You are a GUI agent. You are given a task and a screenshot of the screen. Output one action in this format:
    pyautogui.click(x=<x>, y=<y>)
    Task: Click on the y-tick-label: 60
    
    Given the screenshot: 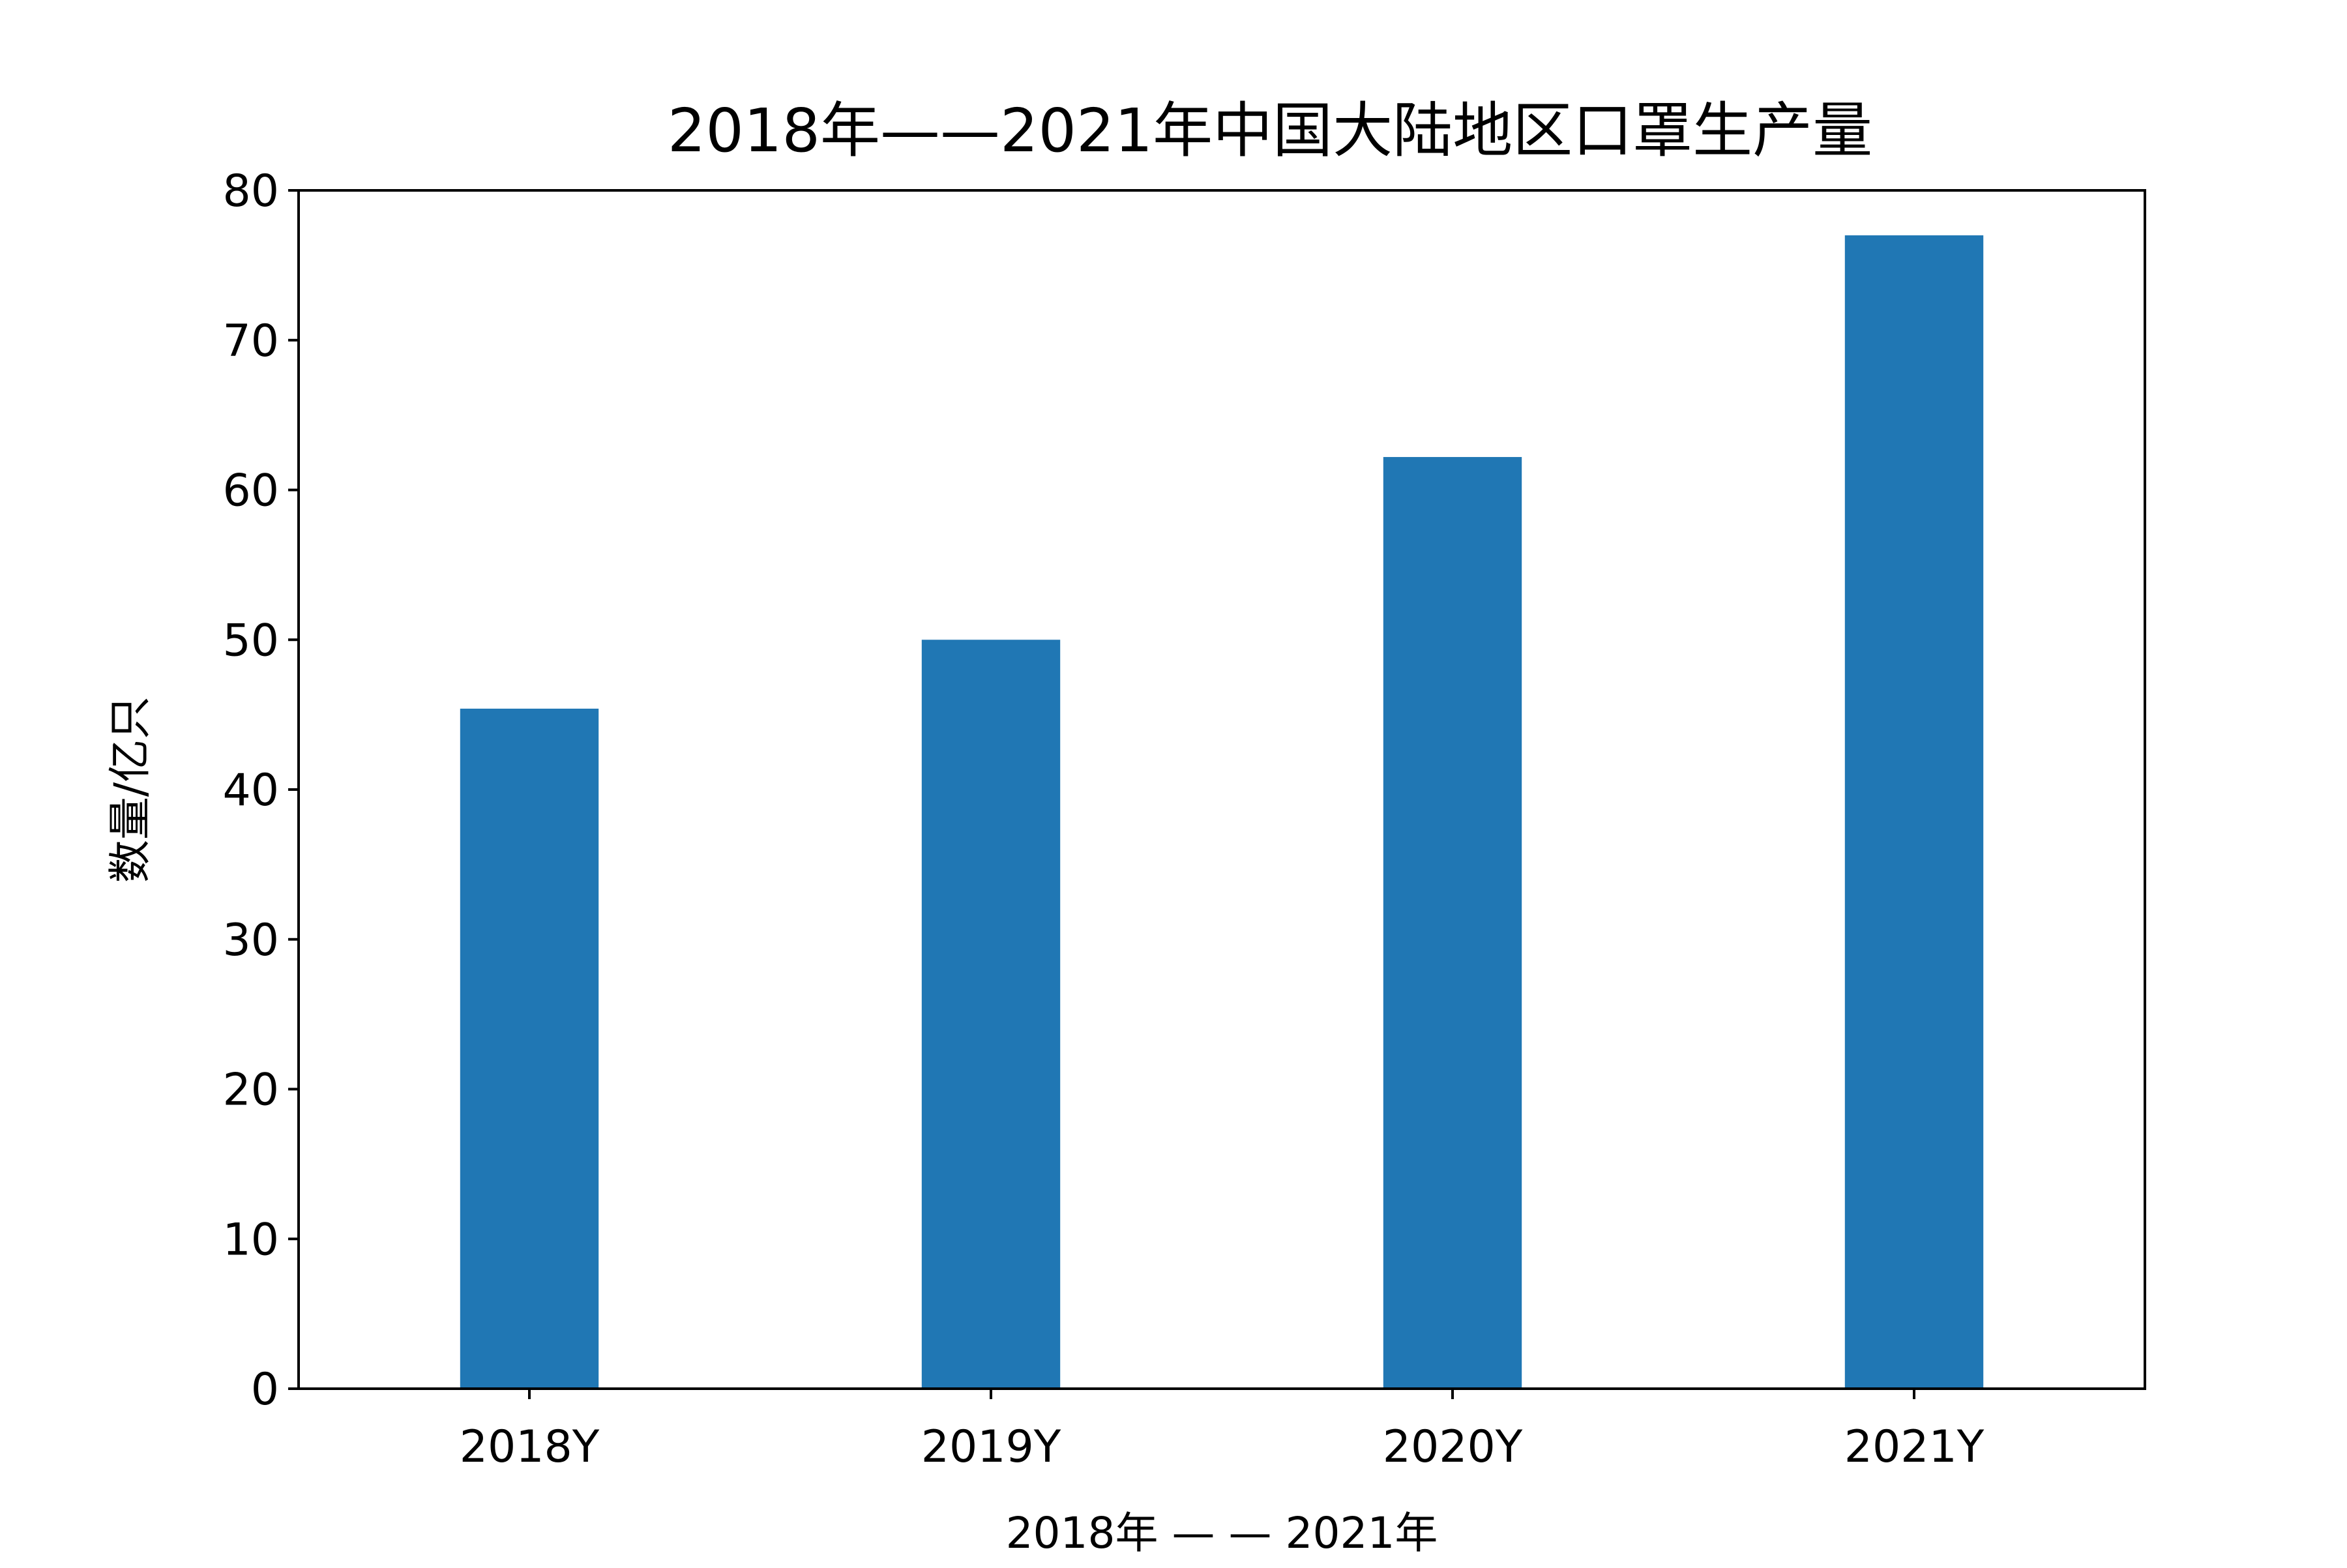 What is the action you would take?
    pyautogui.click(x=250, y=492)
    